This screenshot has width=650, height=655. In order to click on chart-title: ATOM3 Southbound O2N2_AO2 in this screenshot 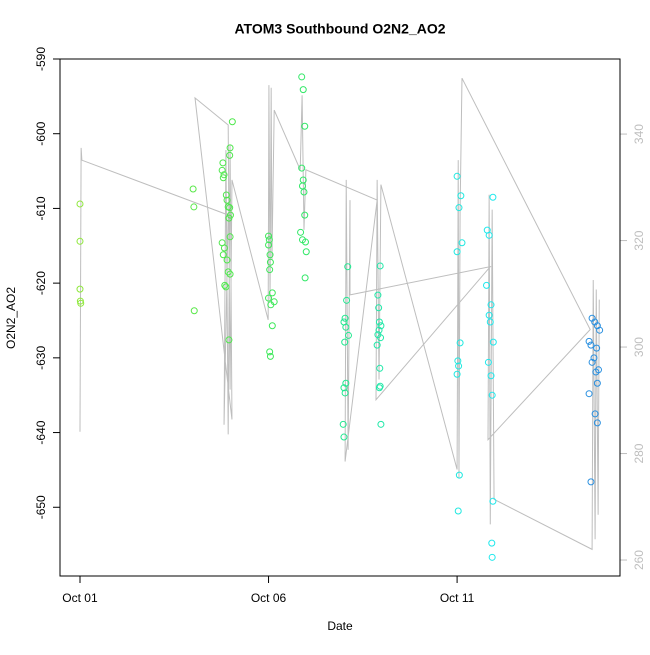, I will do `click(339, 29)`.